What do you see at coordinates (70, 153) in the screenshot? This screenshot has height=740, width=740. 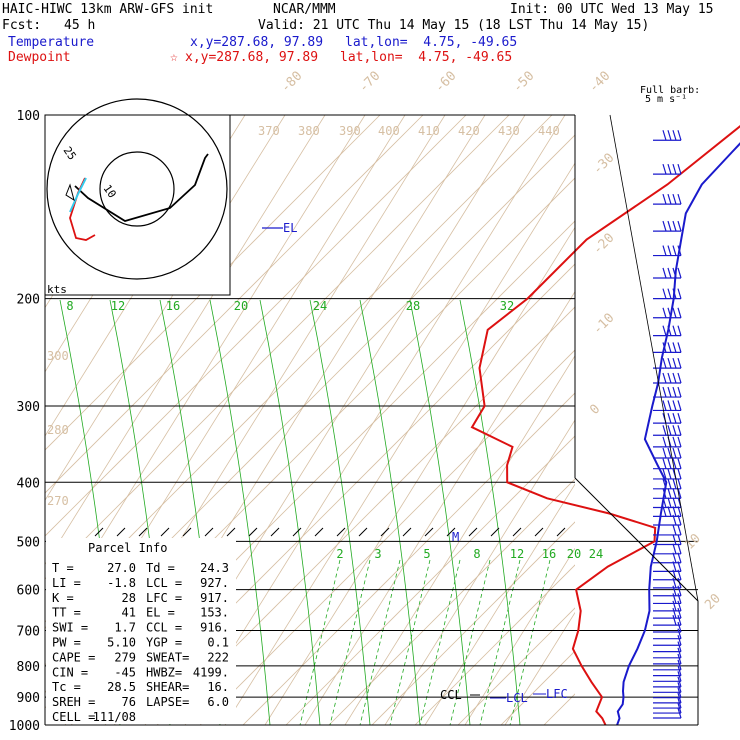 I see `hodograph-ring-label-25: 25` at bounding box center [70, 153].